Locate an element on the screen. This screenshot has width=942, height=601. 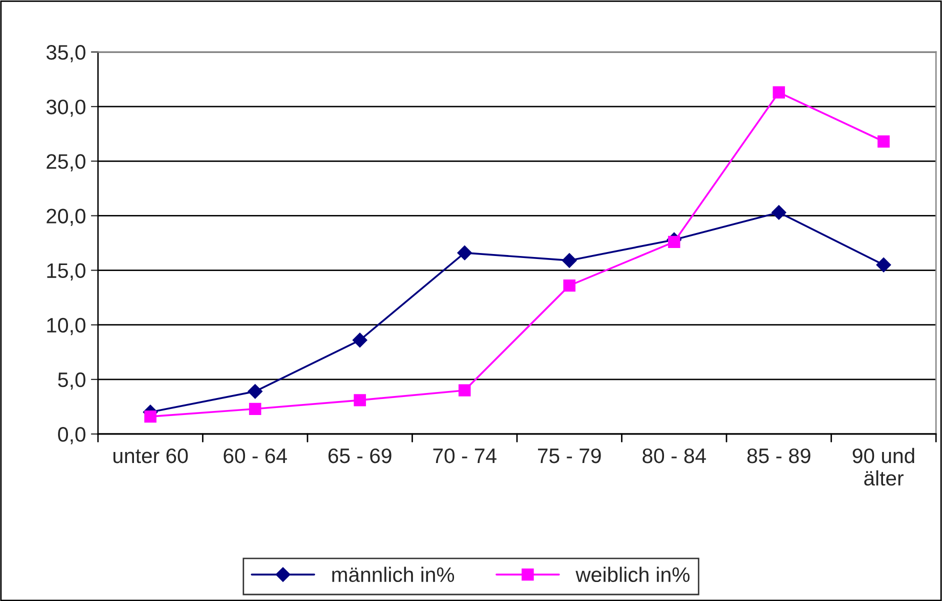
y-tick-label: 20,0 is located at coordinates (66, 217).